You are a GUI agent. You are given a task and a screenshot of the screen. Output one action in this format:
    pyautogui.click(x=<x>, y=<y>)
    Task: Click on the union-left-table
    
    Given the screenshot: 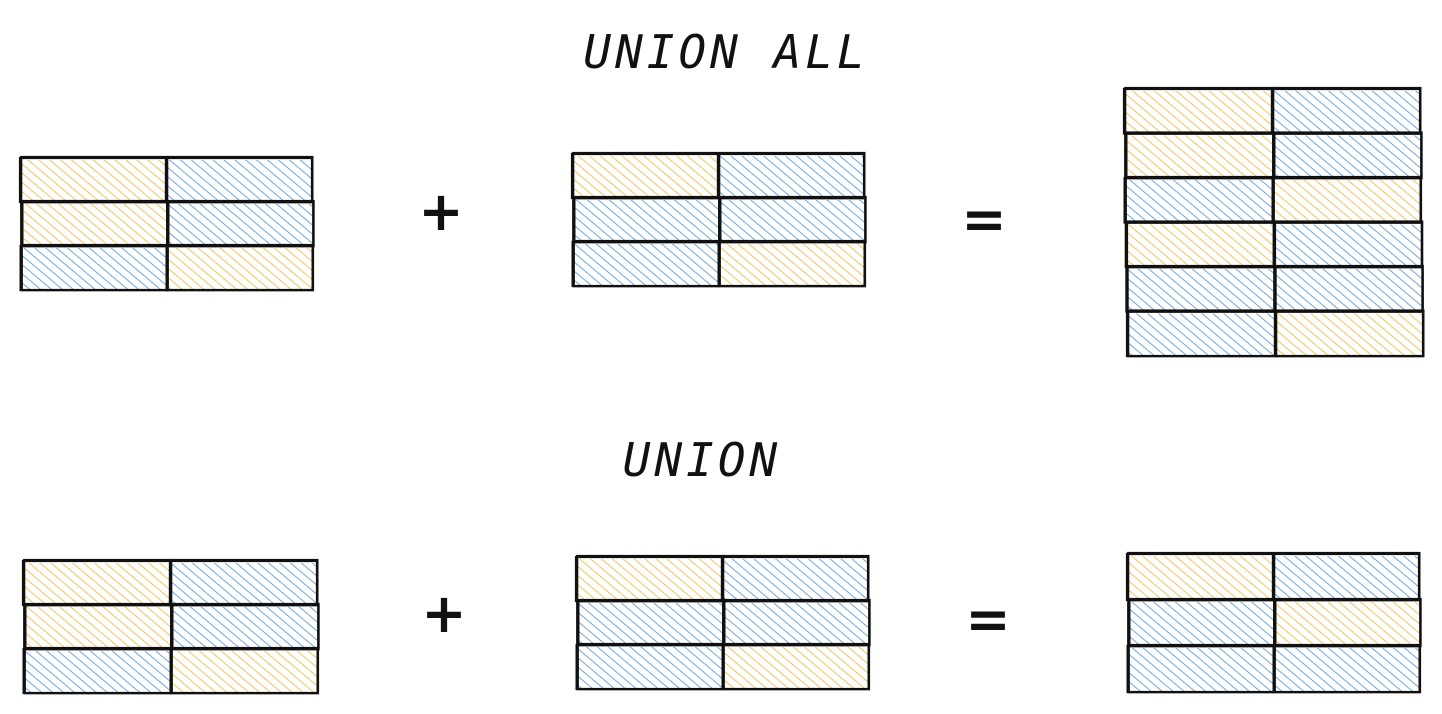 What is the action you would take?
    pyautogui.click(x=170, y=626)
    